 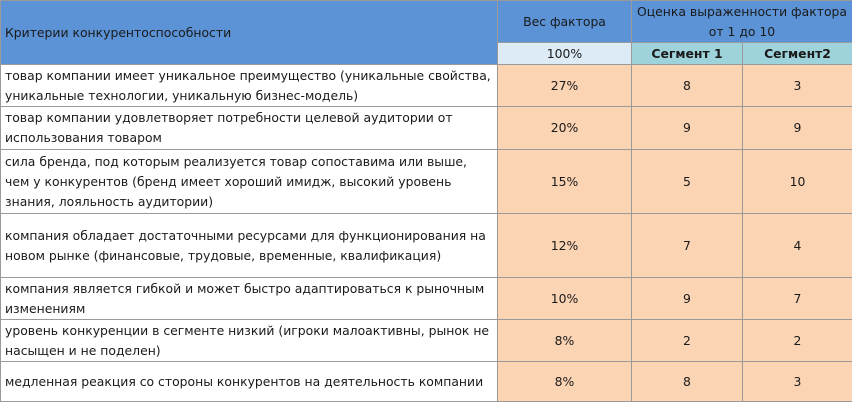 What do you see at coordinates (797, 340) in the screenshot?
I see `segment2-cell: 2` at bounding box center [797, 340].